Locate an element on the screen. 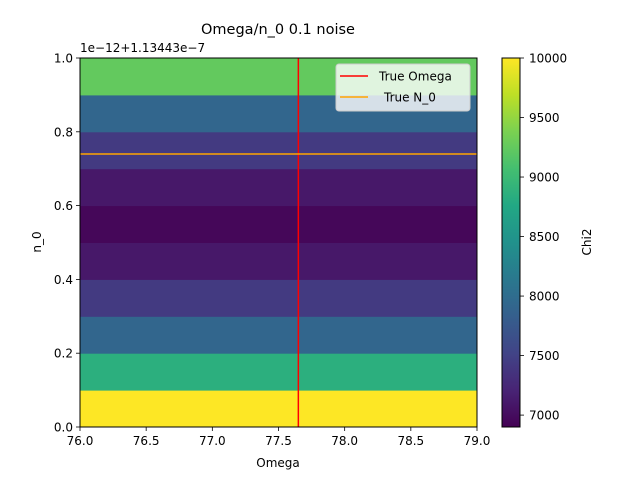 The width and height of the screenshot is (640, 480). y-tick-label: 0.0 is located at coordinates (63, 428).